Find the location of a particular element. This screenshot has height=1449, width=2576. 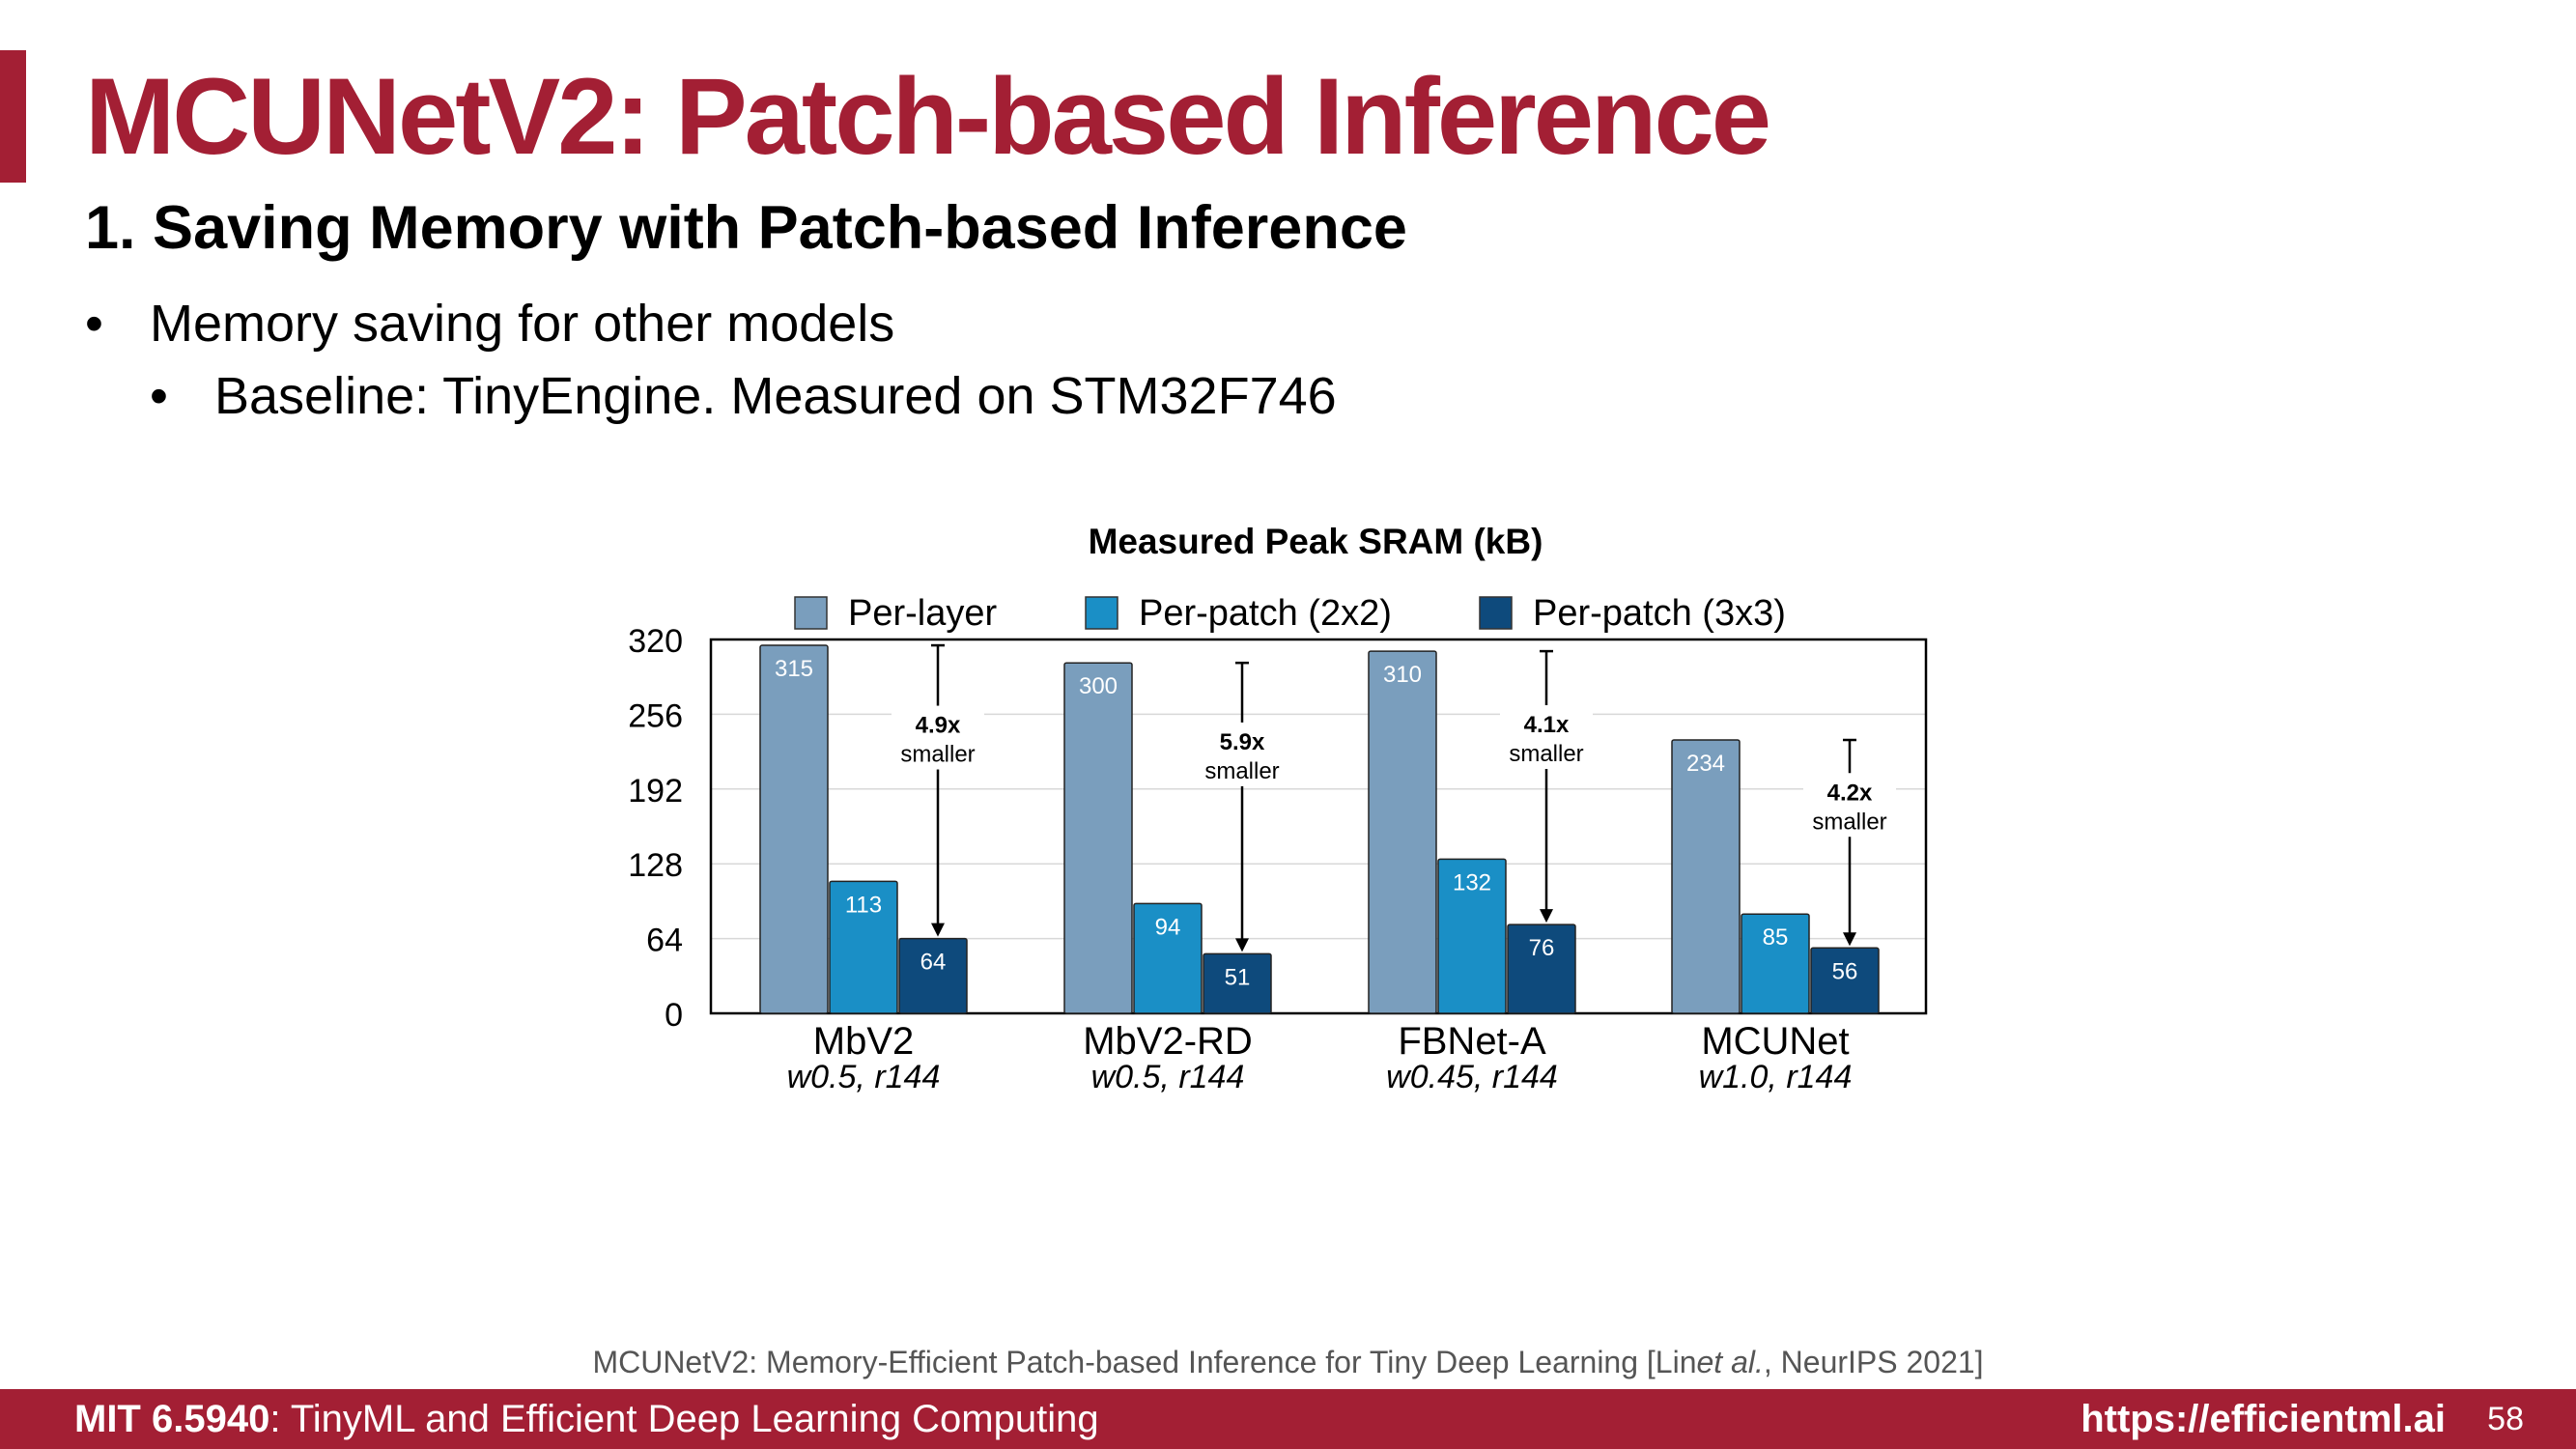

footer-url-link: https://efficientml.ai is located at coordinates (2263, 1419).